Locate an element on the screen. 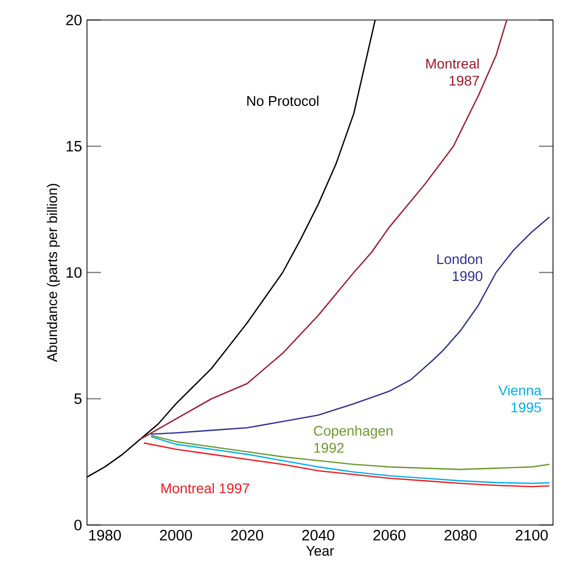  x-tick-label: 2020 is located at coordinates (247, 535).